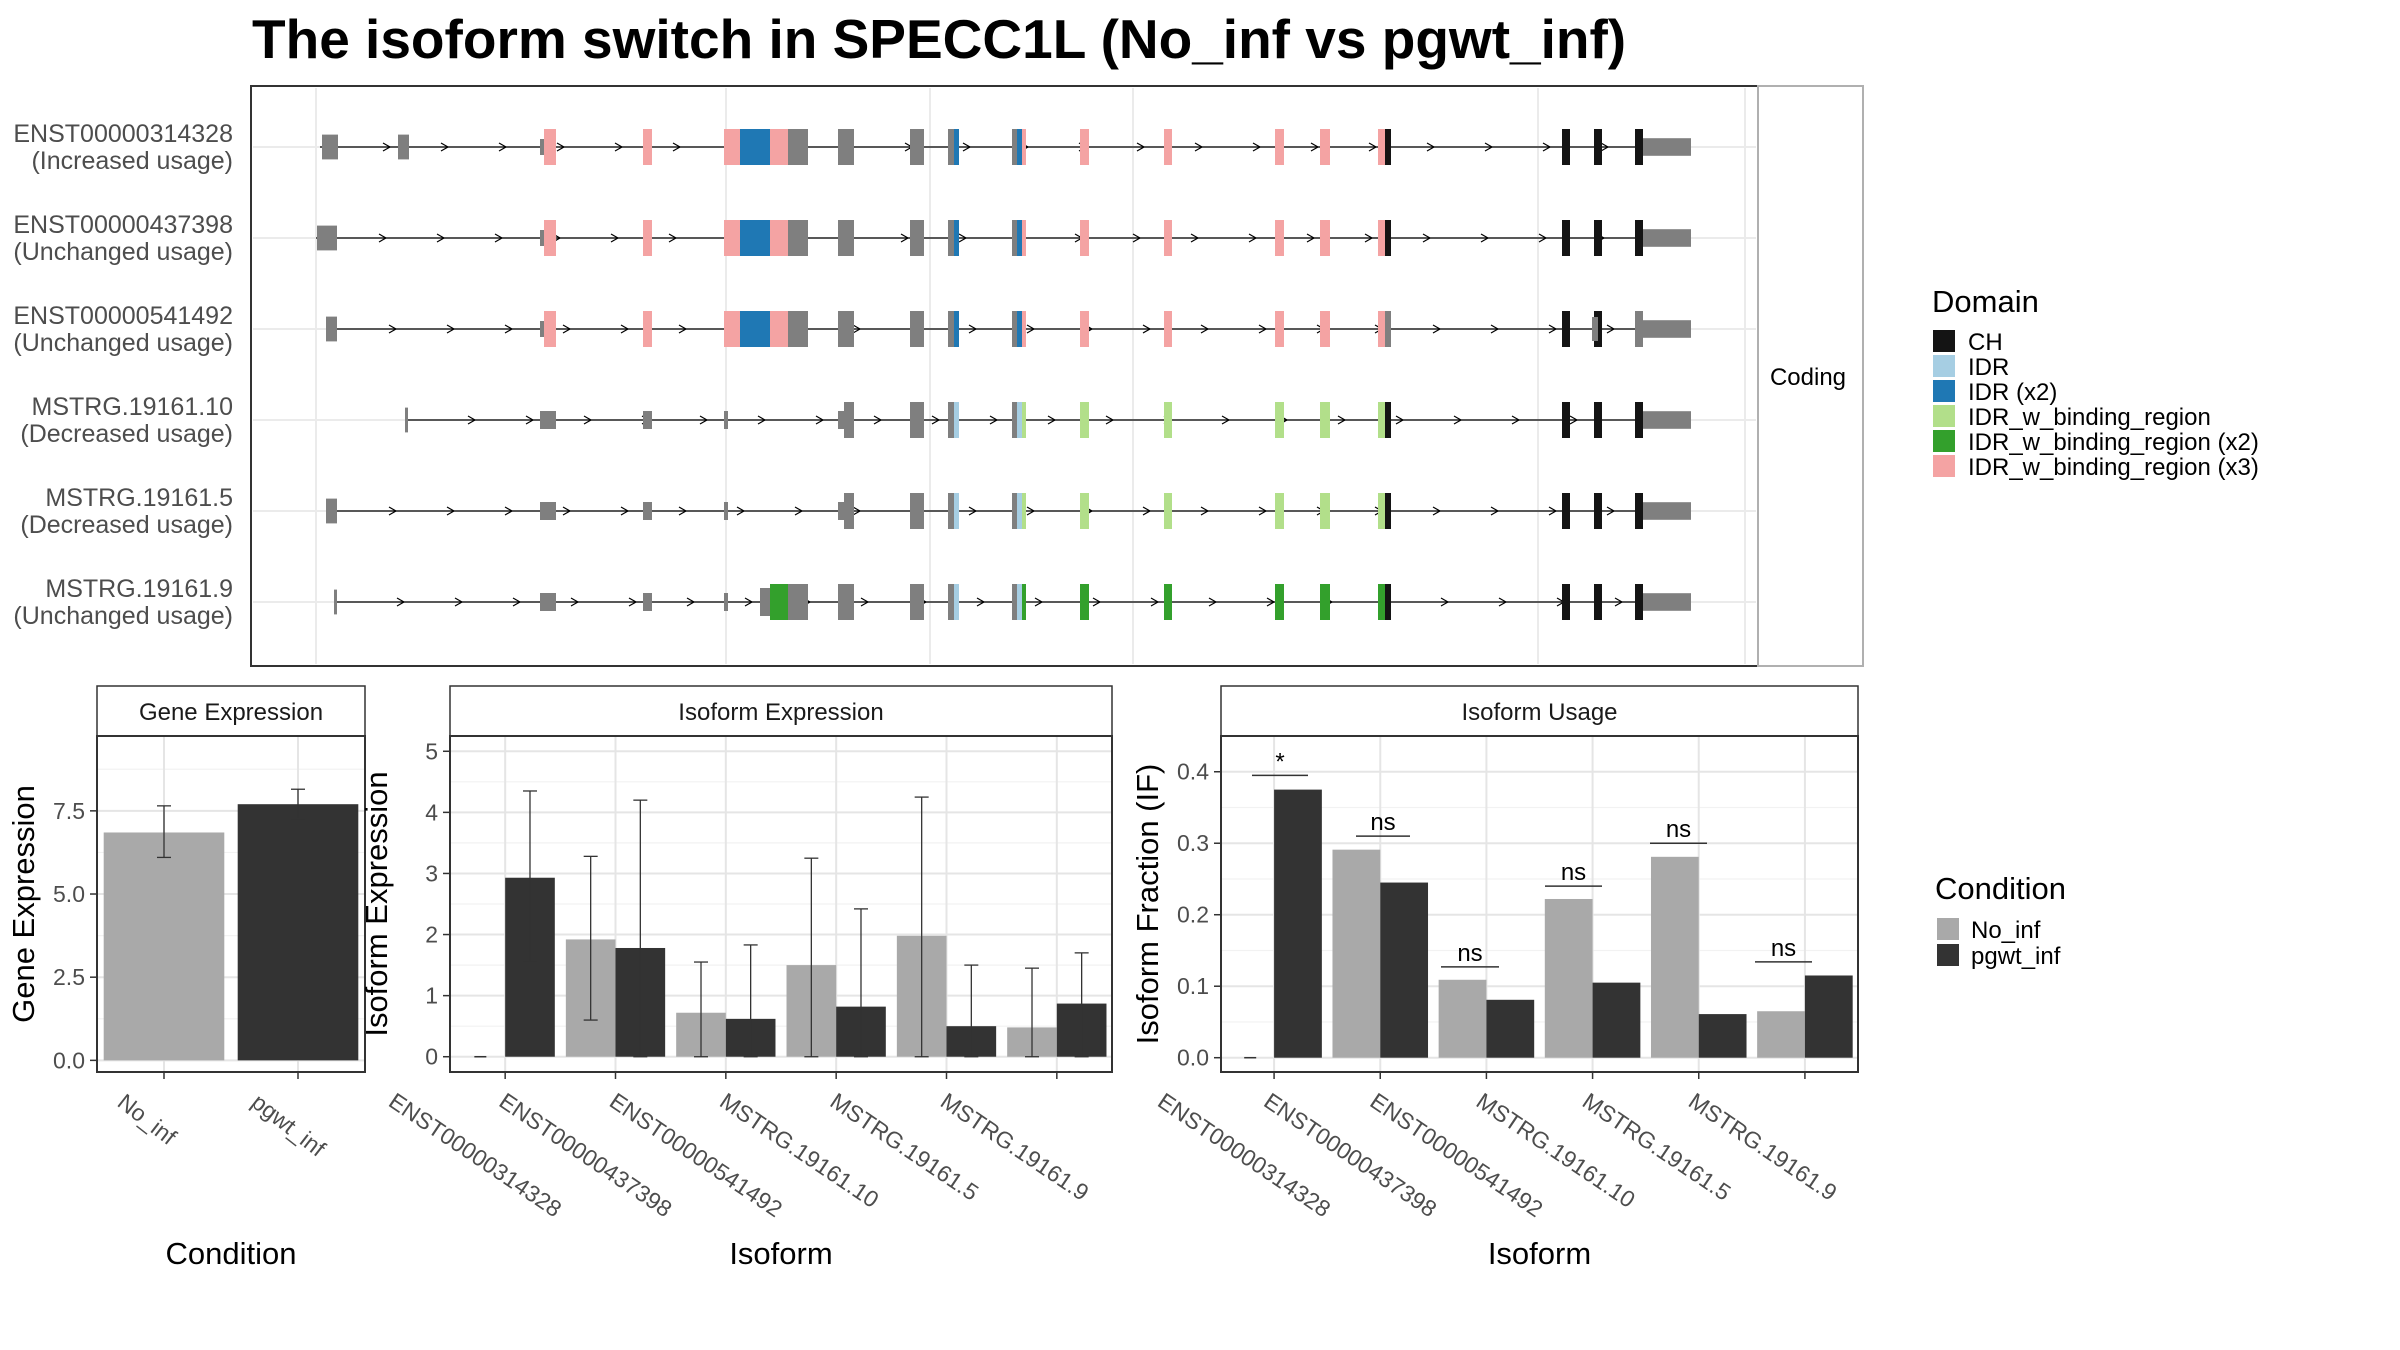 This screenshot has height=1350, width=2400. I want to click on isoform-row-label: ENST00000314328, so click(123, 134).